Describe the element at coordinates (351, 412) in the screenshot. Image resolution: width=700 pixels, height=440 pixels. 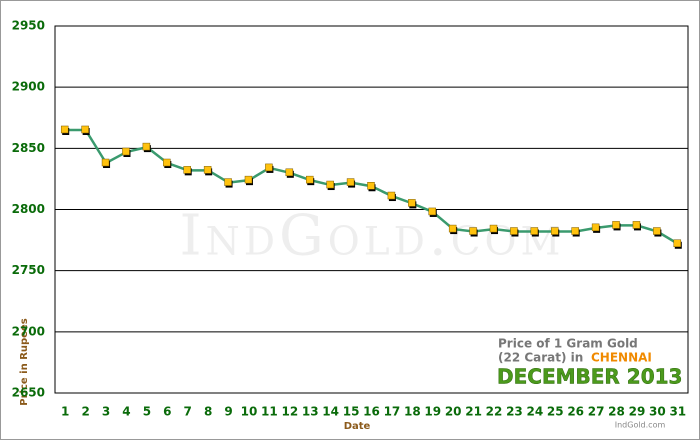
I see `x-tick-label: 15` at that location.